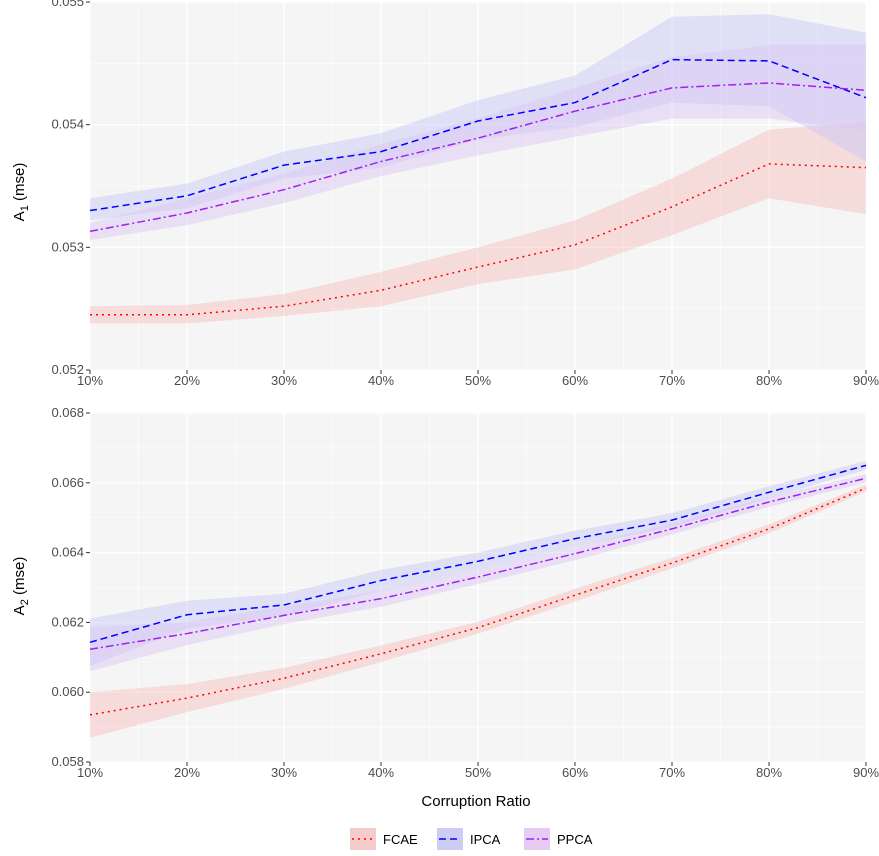  What do you see at coordinates (469, 839) in the screenshot?
I see `legend-item-ipca: IPCA` at bounding box center [469, 839].